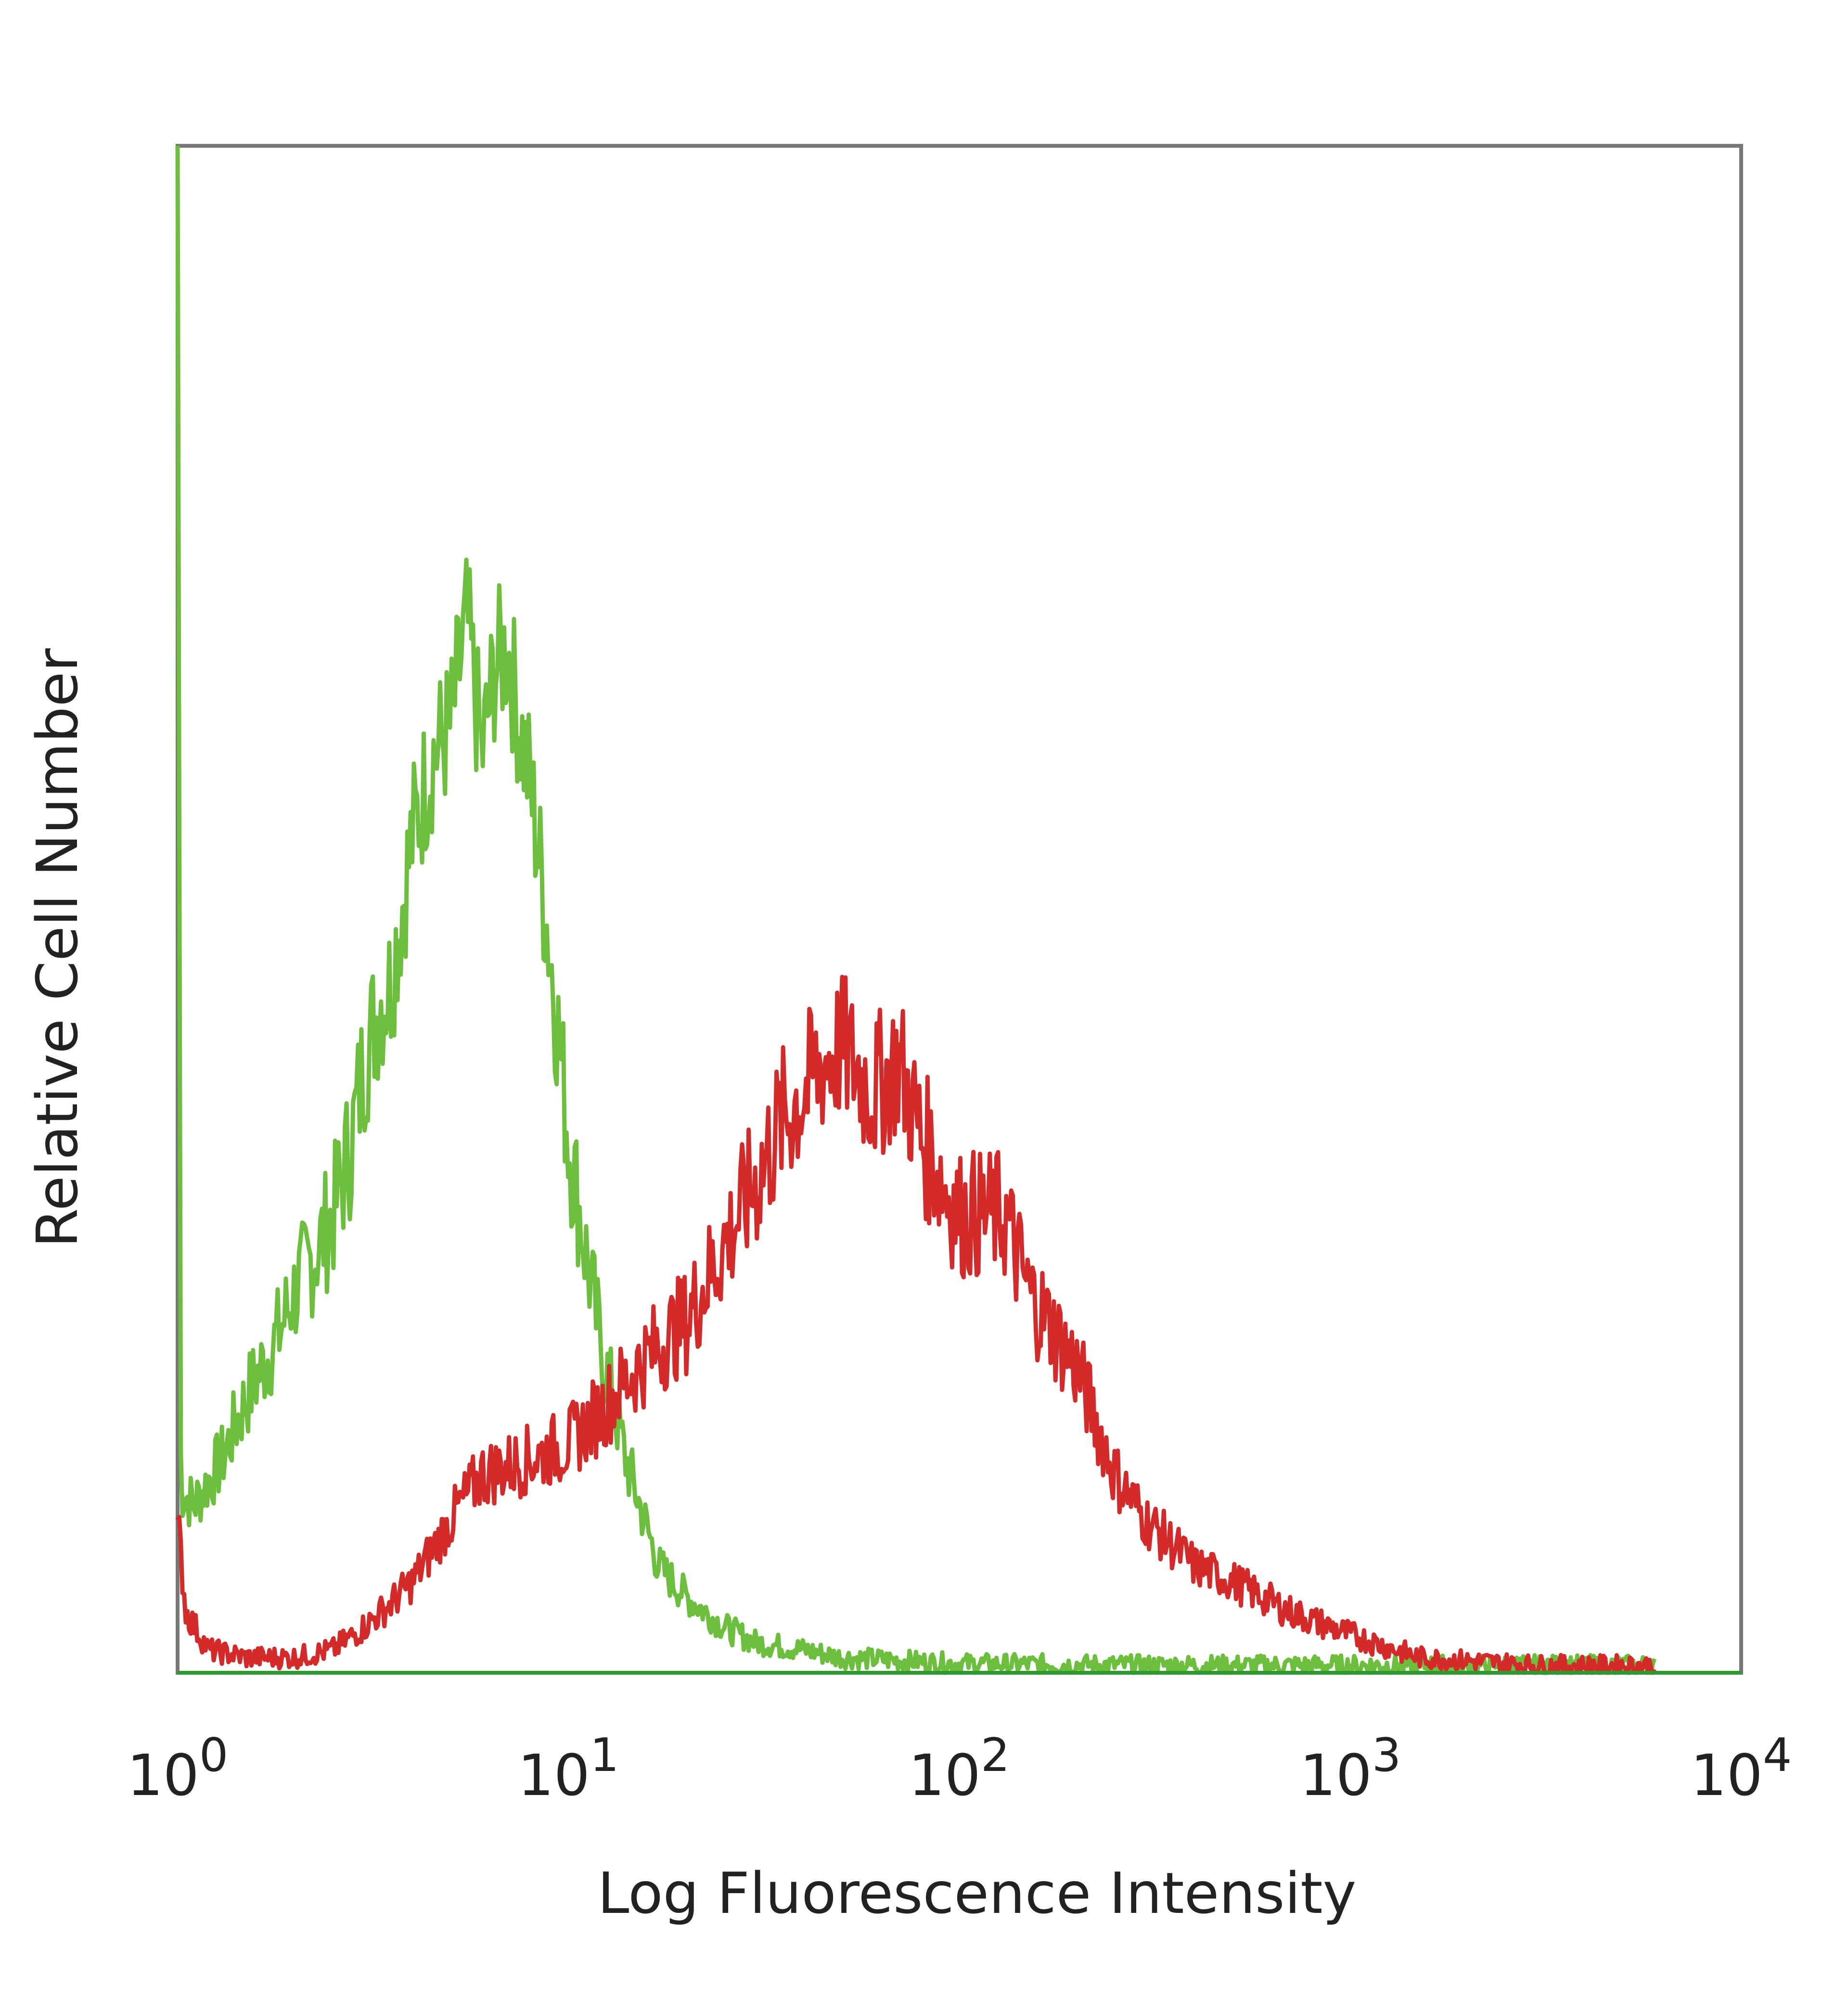 This screenshot has width=1848, height=2000. I want to click on x-tick-label: 10⁰, so click(178, 1768).